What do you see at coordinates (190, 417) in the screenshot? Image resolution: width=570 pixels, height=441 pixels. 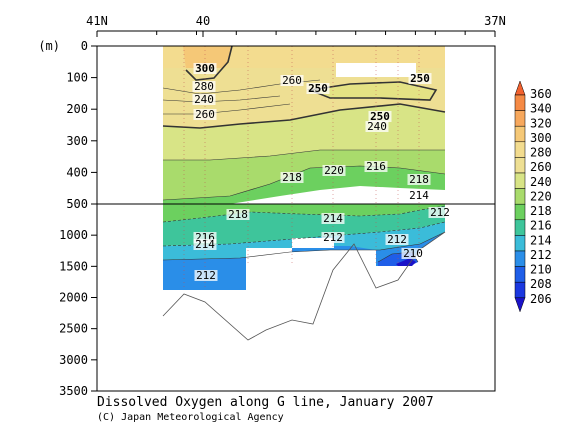 I see `chart-credit: (C) Japan Meteorological Agency` at bounding box center [190, 417].